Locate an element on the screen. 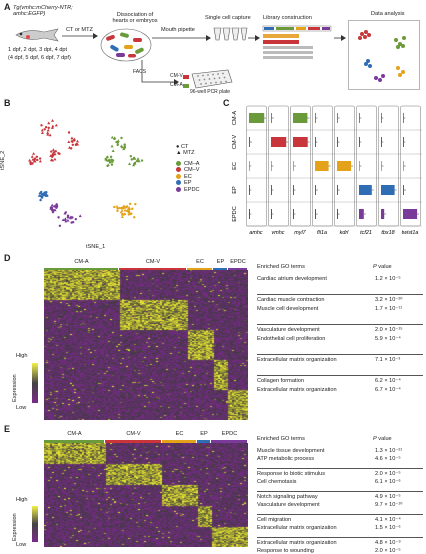 The width and height of the screenshot is (426, 554). heatmap-e-legend-high: High is located at coordinates (22, 500).